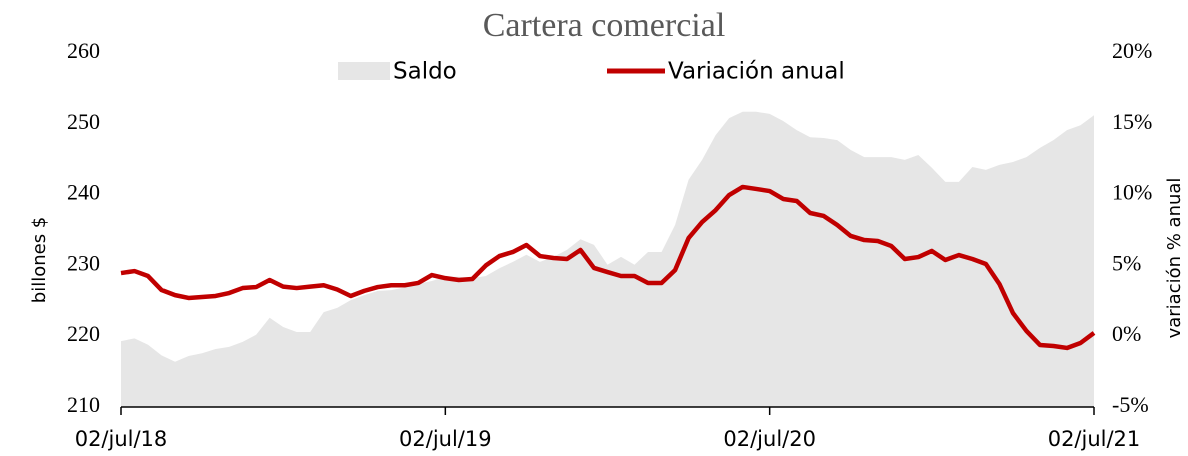  What do you see at coordinates (83, 333) in the screenshot?
I see `y-tick-label: 220` at bounding box center [83, 333].